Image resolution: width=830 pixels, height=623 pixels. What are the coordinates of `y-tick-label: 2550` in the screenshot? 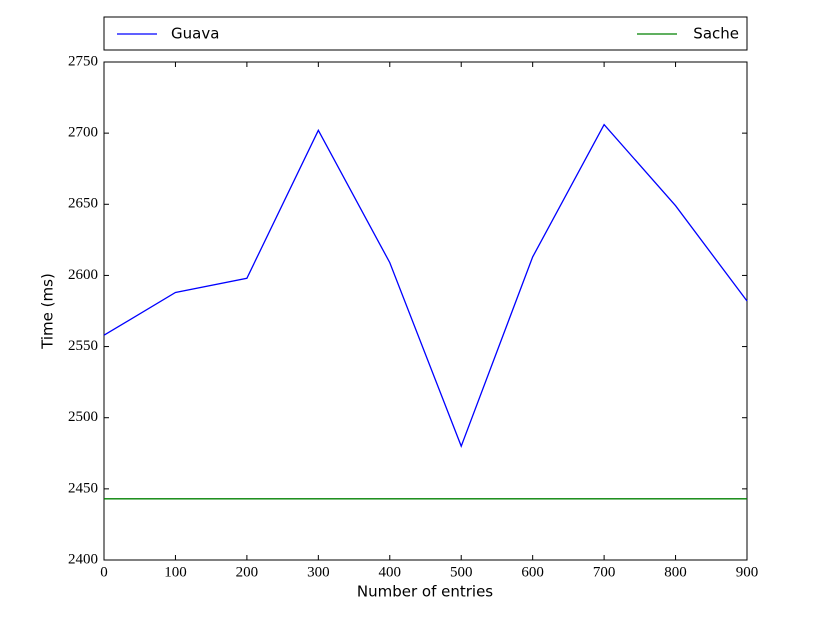 It's located at (83, 346).